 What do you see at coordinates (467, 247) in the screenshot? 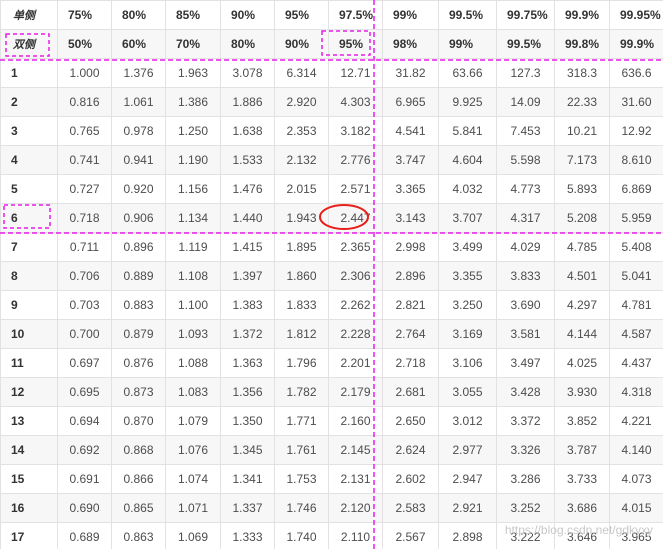
I see `value-cell: 3.499` at bounding box center [467, 247].